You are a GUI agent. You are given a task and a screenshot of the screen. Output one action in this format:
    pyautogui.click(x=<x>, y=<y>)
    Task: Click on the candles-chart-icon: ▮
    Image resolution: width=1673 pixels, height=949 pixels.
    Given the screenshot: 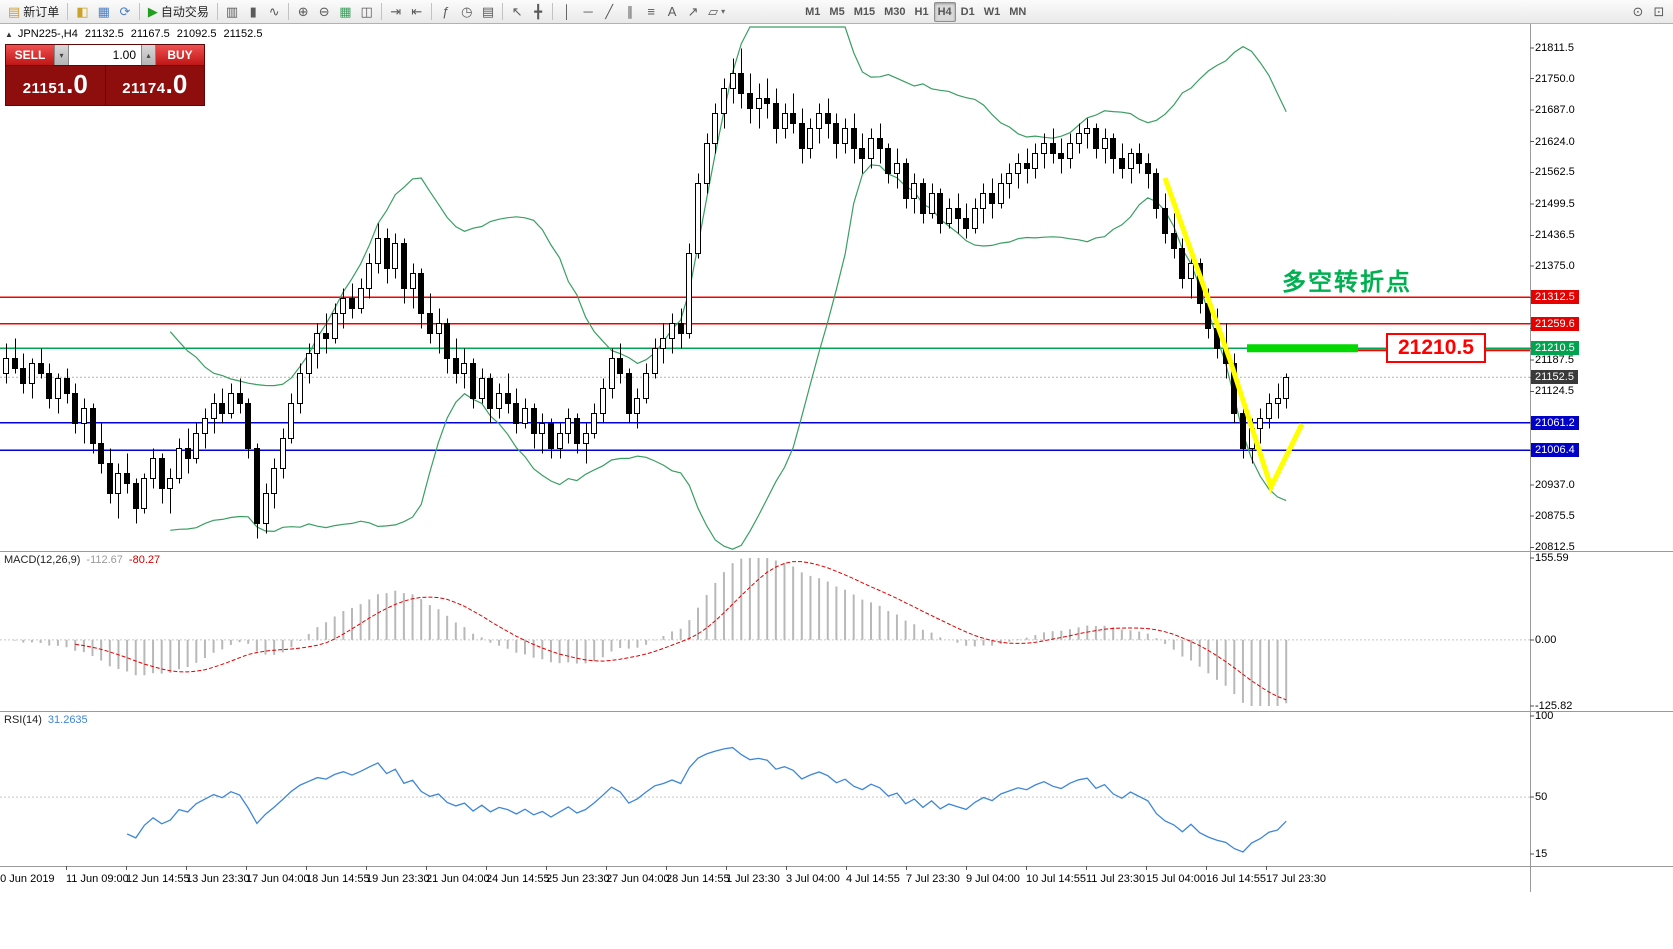 What is the action you would take?
    pyautogui.click(x=253, y=12)
    